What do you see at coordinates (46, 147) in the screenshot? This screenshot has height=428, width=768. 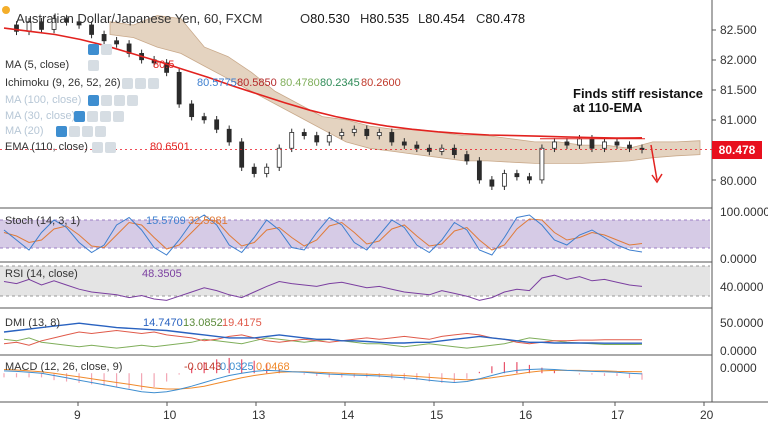 I see `ema-label: EMA (110, close)` at bounding box center [46, 147].